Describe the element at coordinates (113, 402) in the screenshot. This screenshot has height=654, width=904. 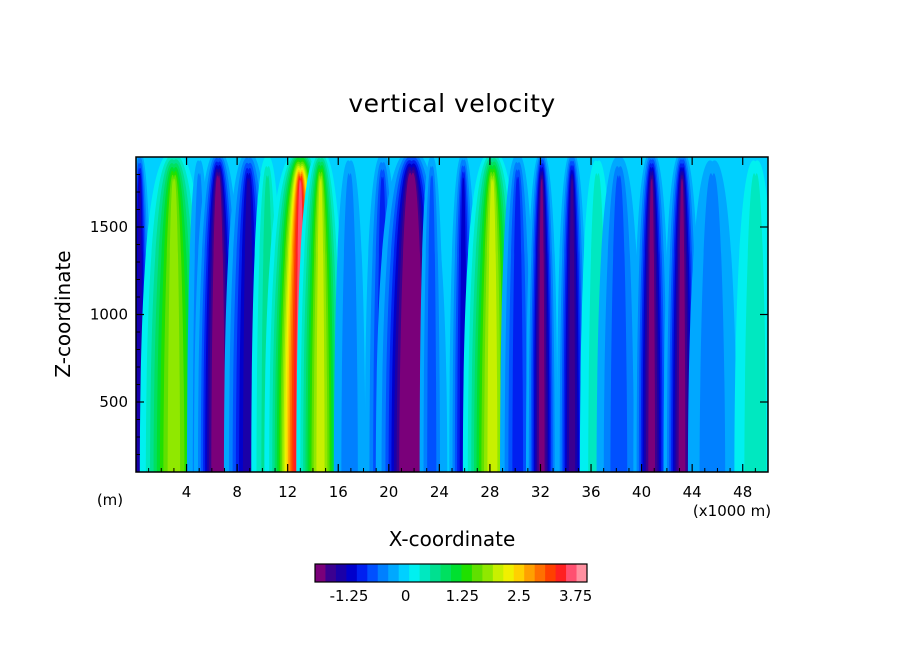
I see `y-tick-label: 500` at that location.